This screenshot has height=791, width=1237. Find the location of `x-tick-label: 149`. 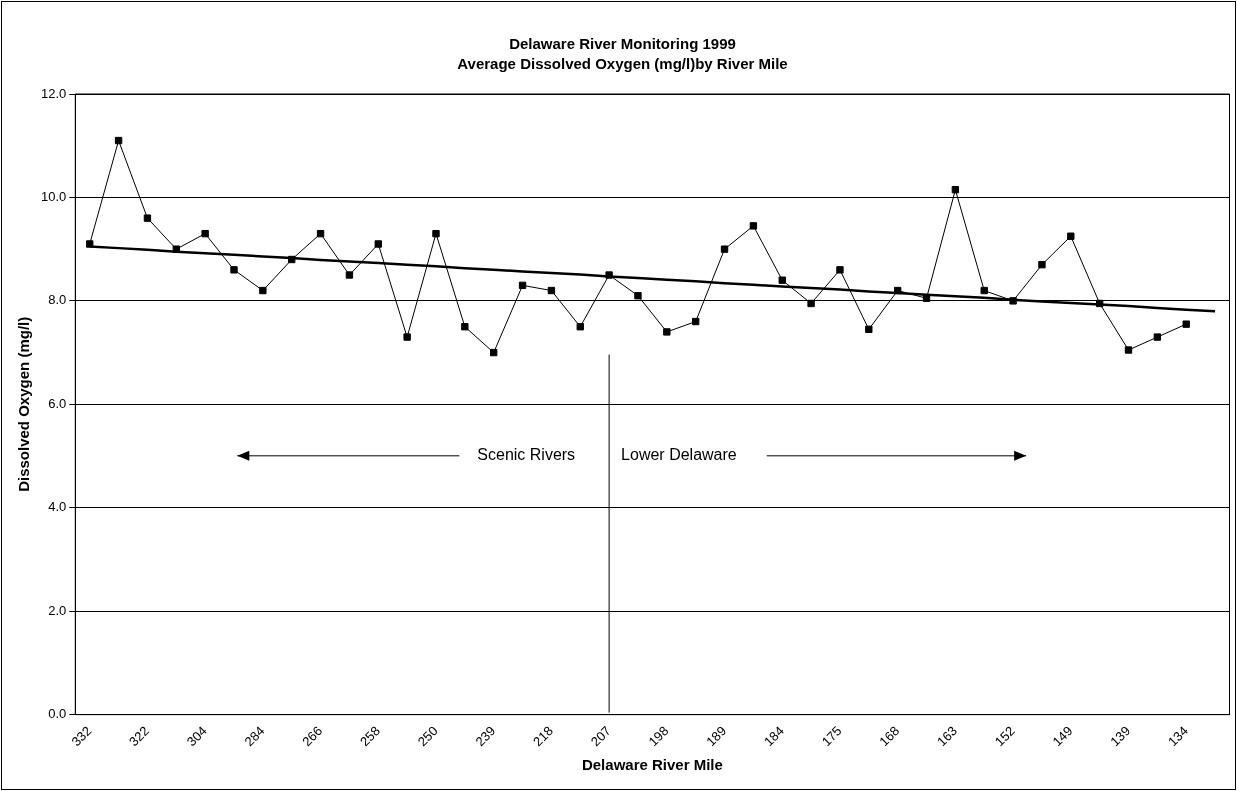

x-tick-label: 149 is located at coordinates (1062, 736).